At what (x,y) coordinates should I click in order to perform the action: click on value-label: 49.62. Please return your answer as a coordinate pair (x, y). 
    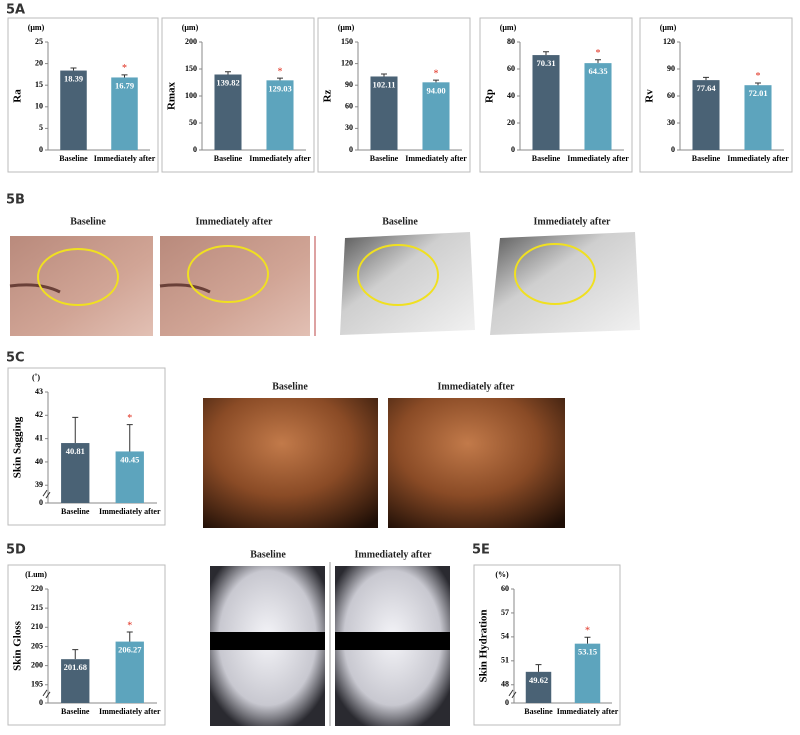
    Looking at the image, I should click on (538, 680).